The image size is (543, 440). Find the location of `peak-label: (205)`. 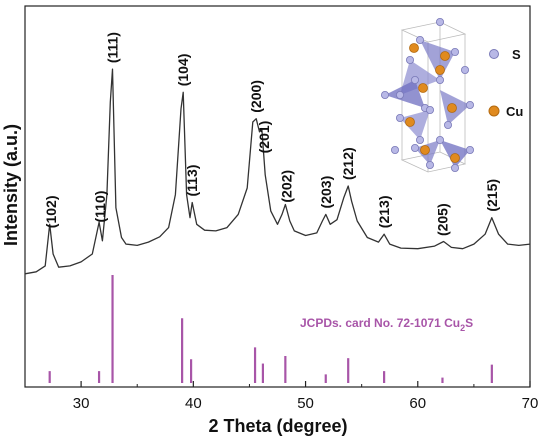

peak-label: (205) is located at coordinates (443, 219).